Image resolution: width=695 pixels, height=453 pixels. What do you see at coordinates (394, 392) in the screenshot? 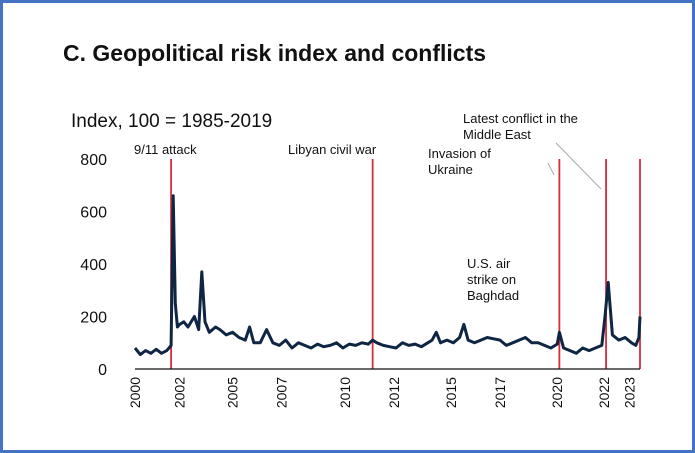
I see `x-tick-label: 2012` at bounding box center [394, 392].